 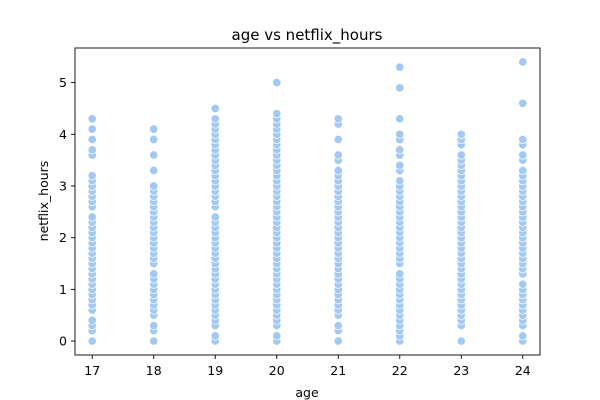 What do you see at coordinates (461, 370) in the screenshot?
I see `x-tick-label: 23` at bounding box center [461, 370].